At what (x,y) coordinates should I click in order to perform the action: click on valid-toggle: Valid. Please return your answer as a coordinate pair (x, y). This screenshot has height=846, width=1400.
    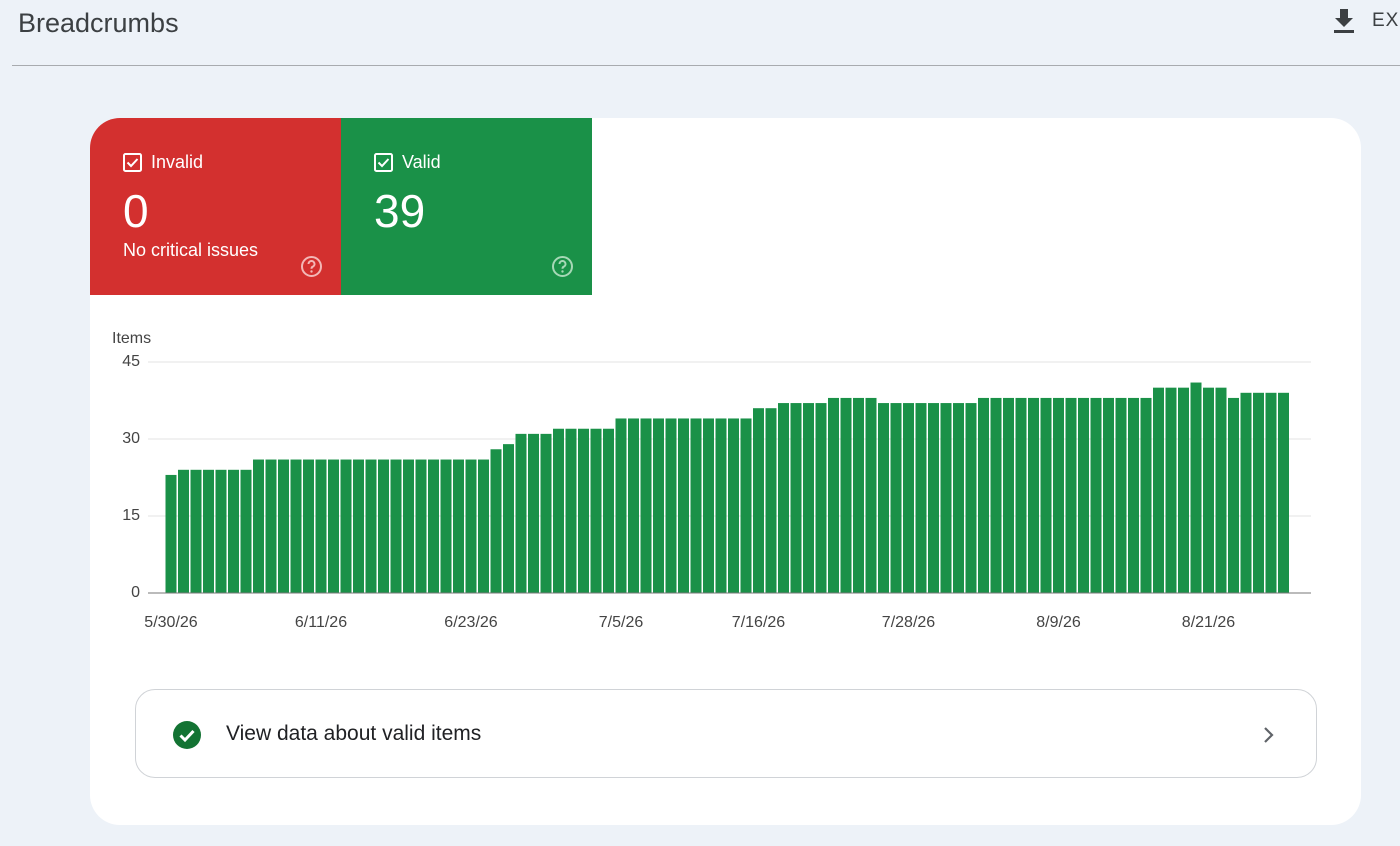
    Looking at the image, I should click on (407, 162).